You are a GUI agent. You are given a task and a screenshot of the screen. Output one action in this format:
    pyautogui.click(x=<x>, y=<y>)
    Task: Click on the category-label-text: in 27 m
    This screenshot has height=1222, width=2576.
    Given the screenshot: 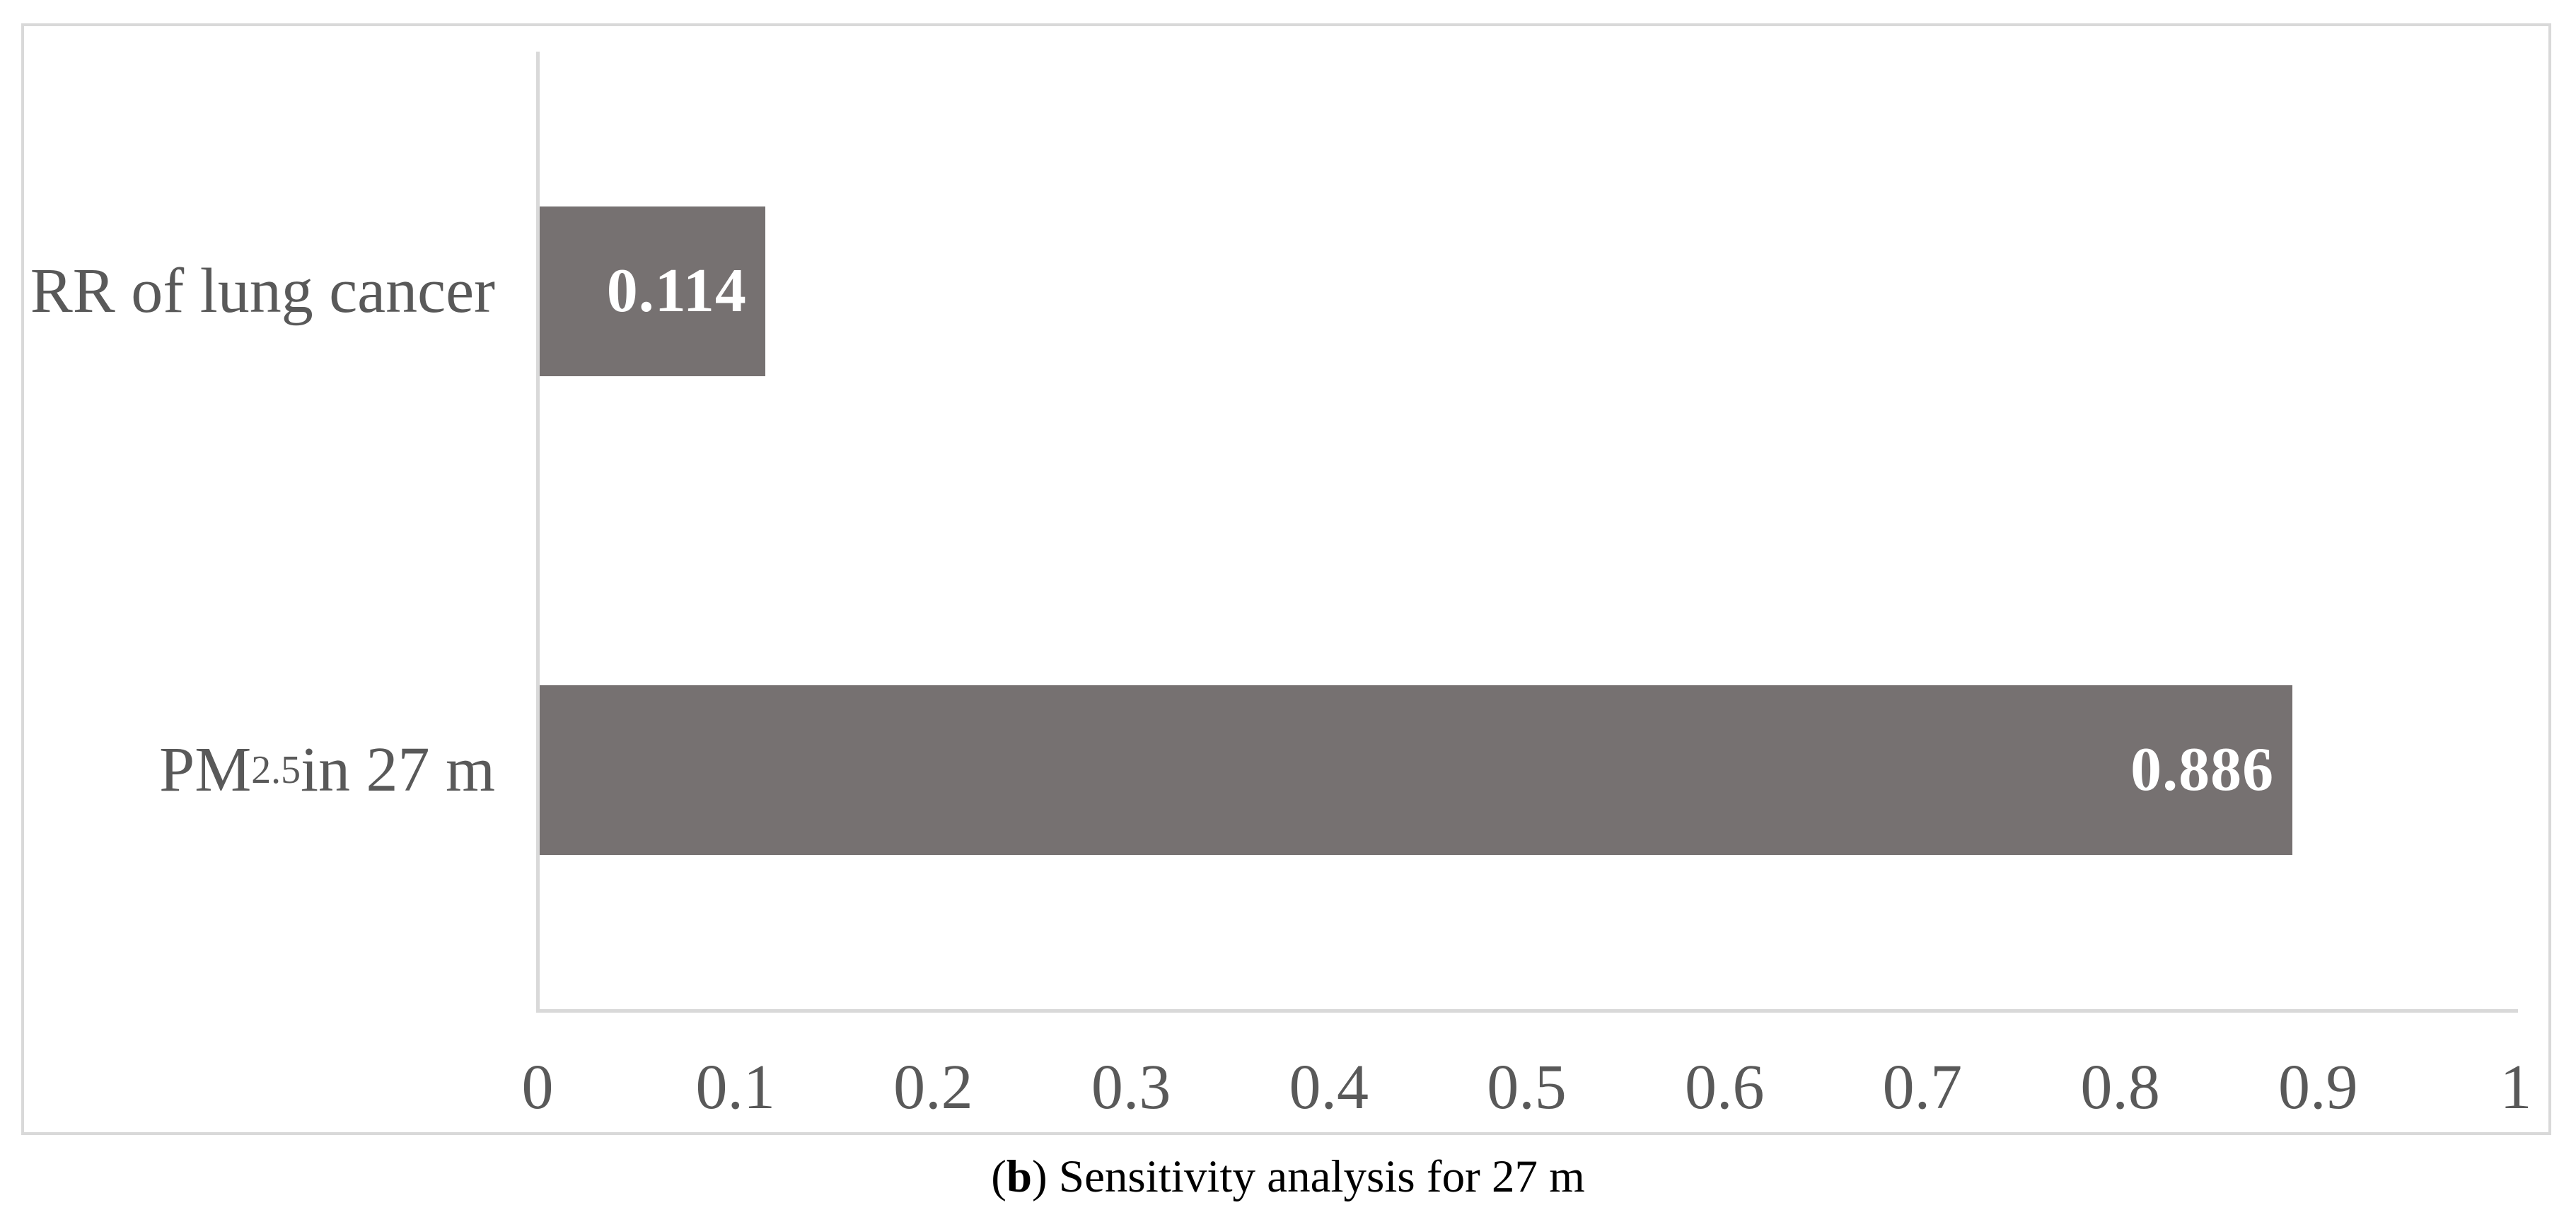 What is the action you would take?
    pyautogui.click(x=397, y=770)
    